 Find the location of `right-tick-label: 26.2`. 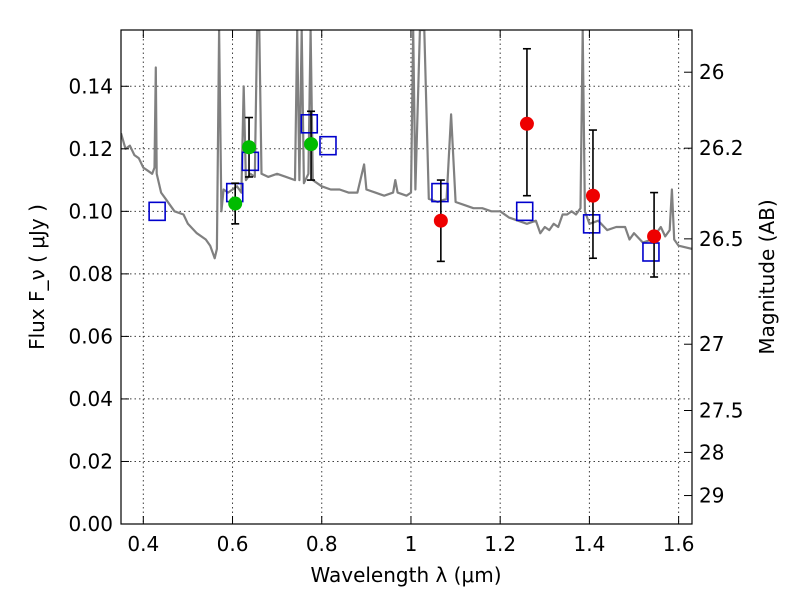

right-tick-label: 26.2 is located at coordinates (721, 148).